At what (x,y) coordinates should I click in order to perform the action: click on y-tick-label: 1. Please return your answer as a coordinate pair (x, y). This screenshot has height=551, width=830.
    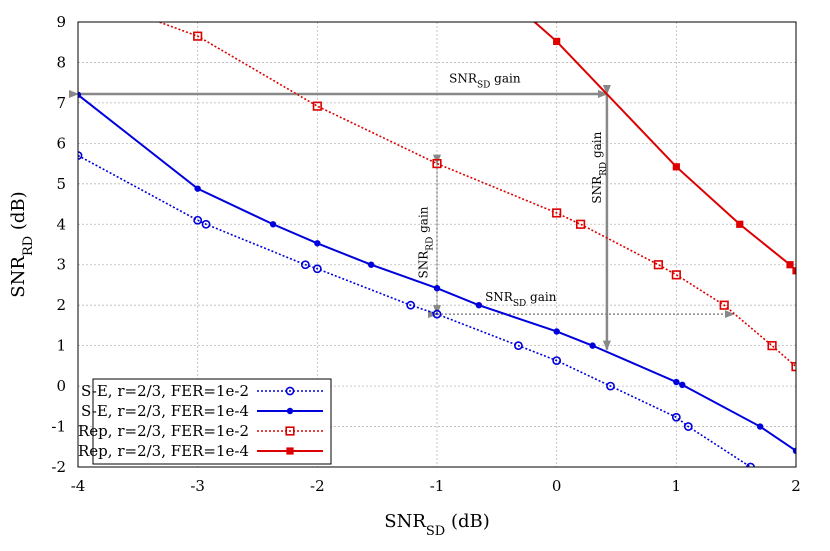
    Looking at the image, I should click on (61, 346).